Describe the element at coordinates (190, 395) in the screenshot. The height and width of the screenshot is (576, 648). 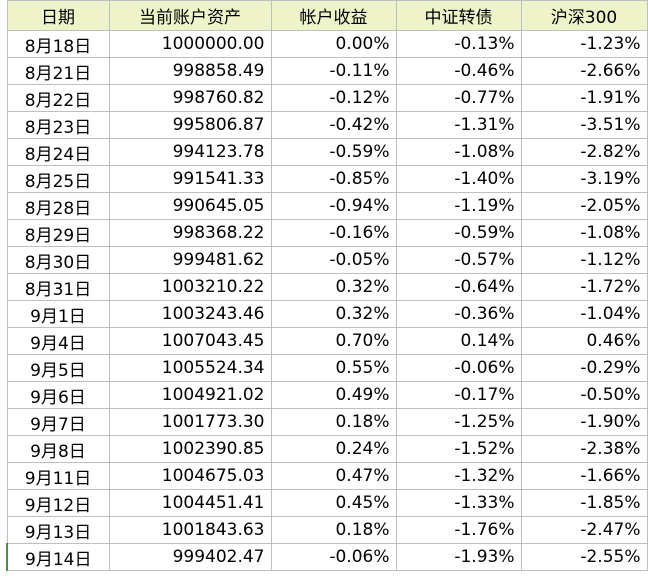
I see `table-cell: 1004921.02` at that location.